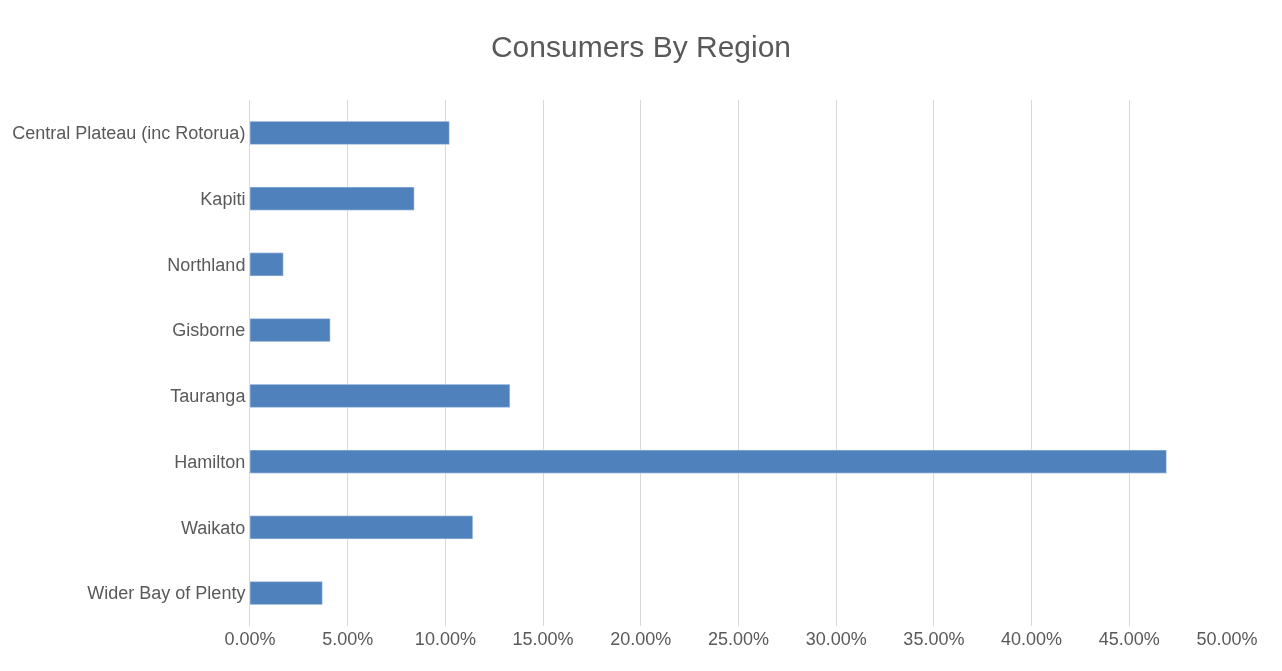 The width and height of the screenshot is (1282, 671). Describe the element at coordinates (641, 639) in the screenshot. I see `x-tick-label: 20.00%` at that location.